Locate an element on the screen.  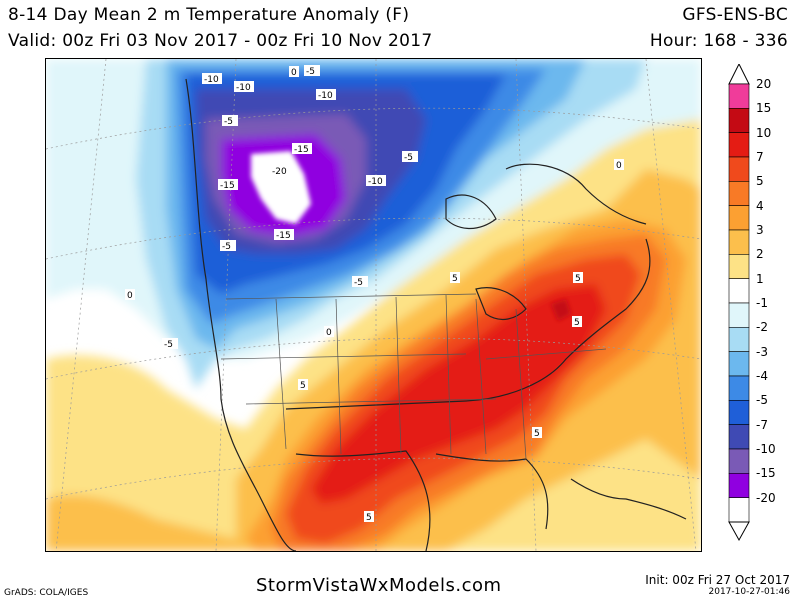
colorbar-label: -4 is located at coordinates (762, 376).